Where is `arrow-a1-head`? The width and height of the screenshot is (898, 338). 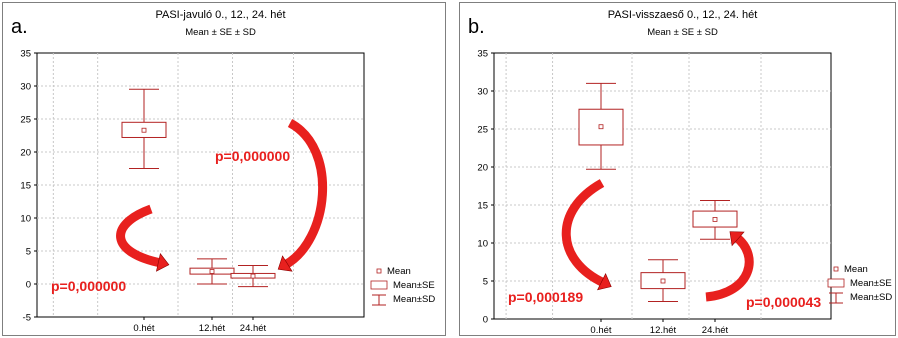
arrow-a1-head is located at coordinates (162, 262).